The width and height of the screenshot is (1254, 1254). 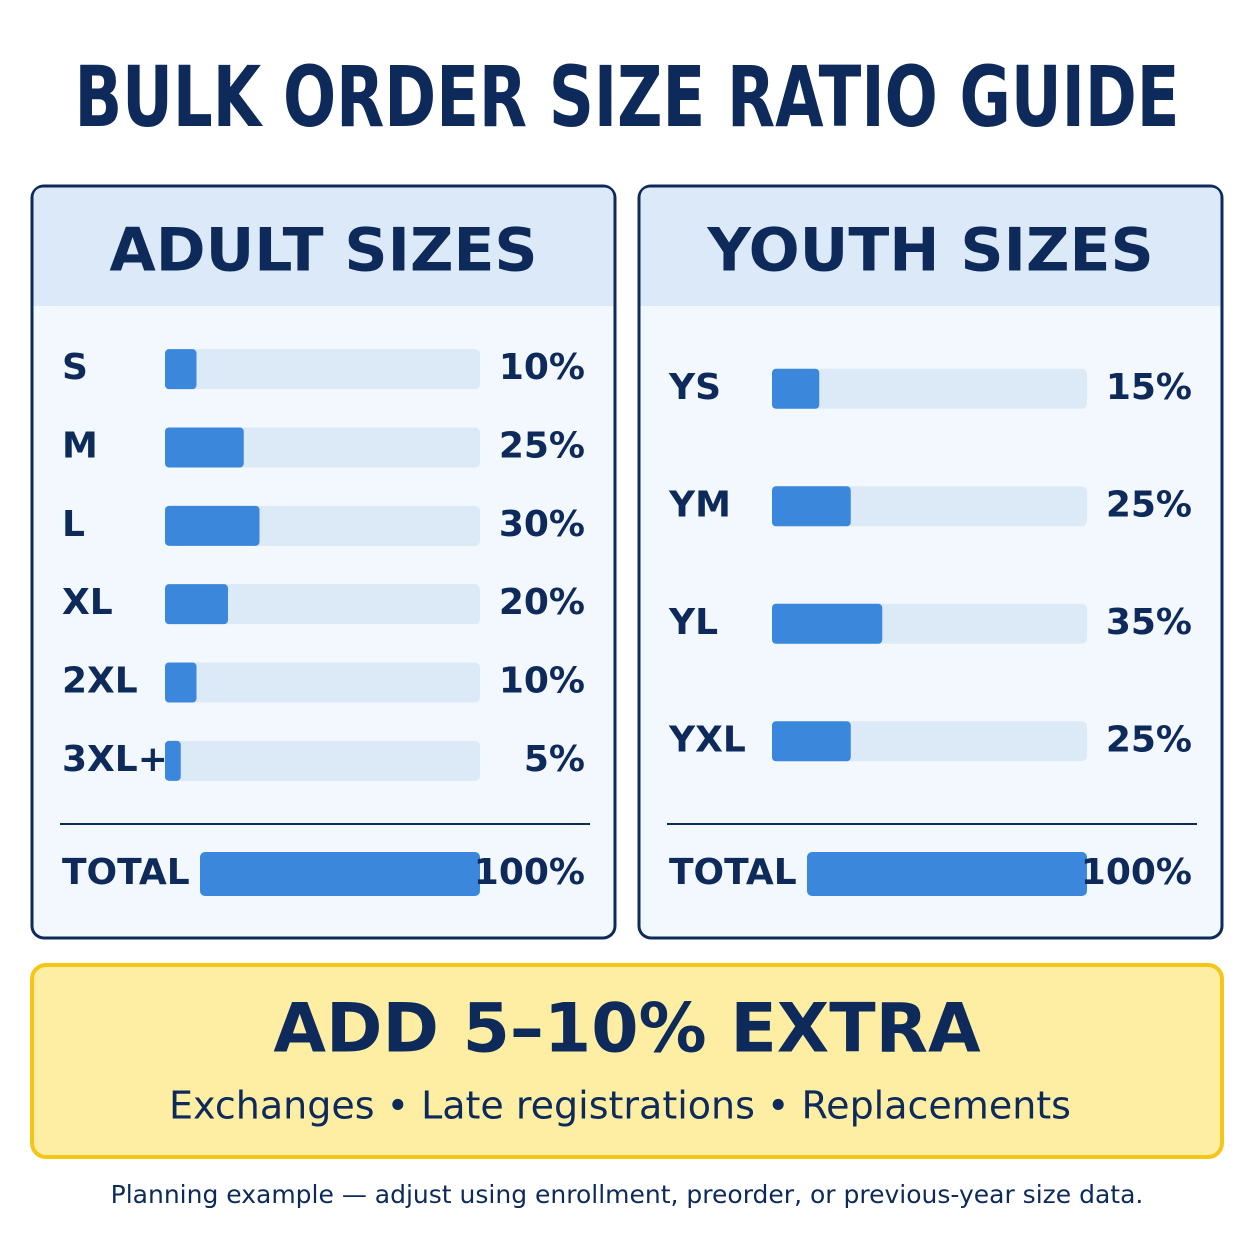 I want to click on callout-title: ADD 5–10% EXTRA, so click(x=627, y=1029).